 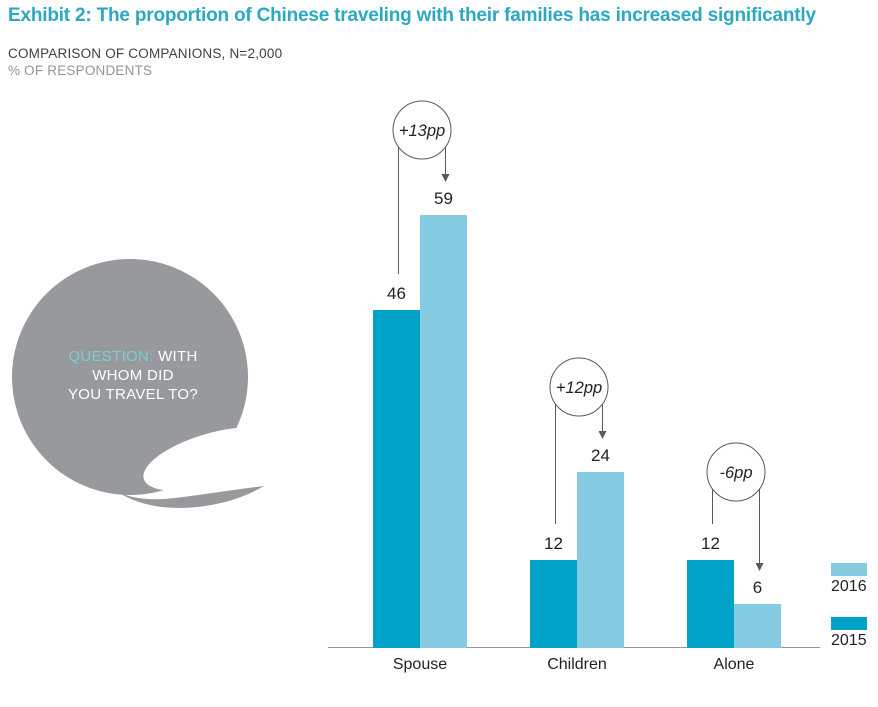 I want to click on value-label-children-2016: 24, so click(x=600, y=455).